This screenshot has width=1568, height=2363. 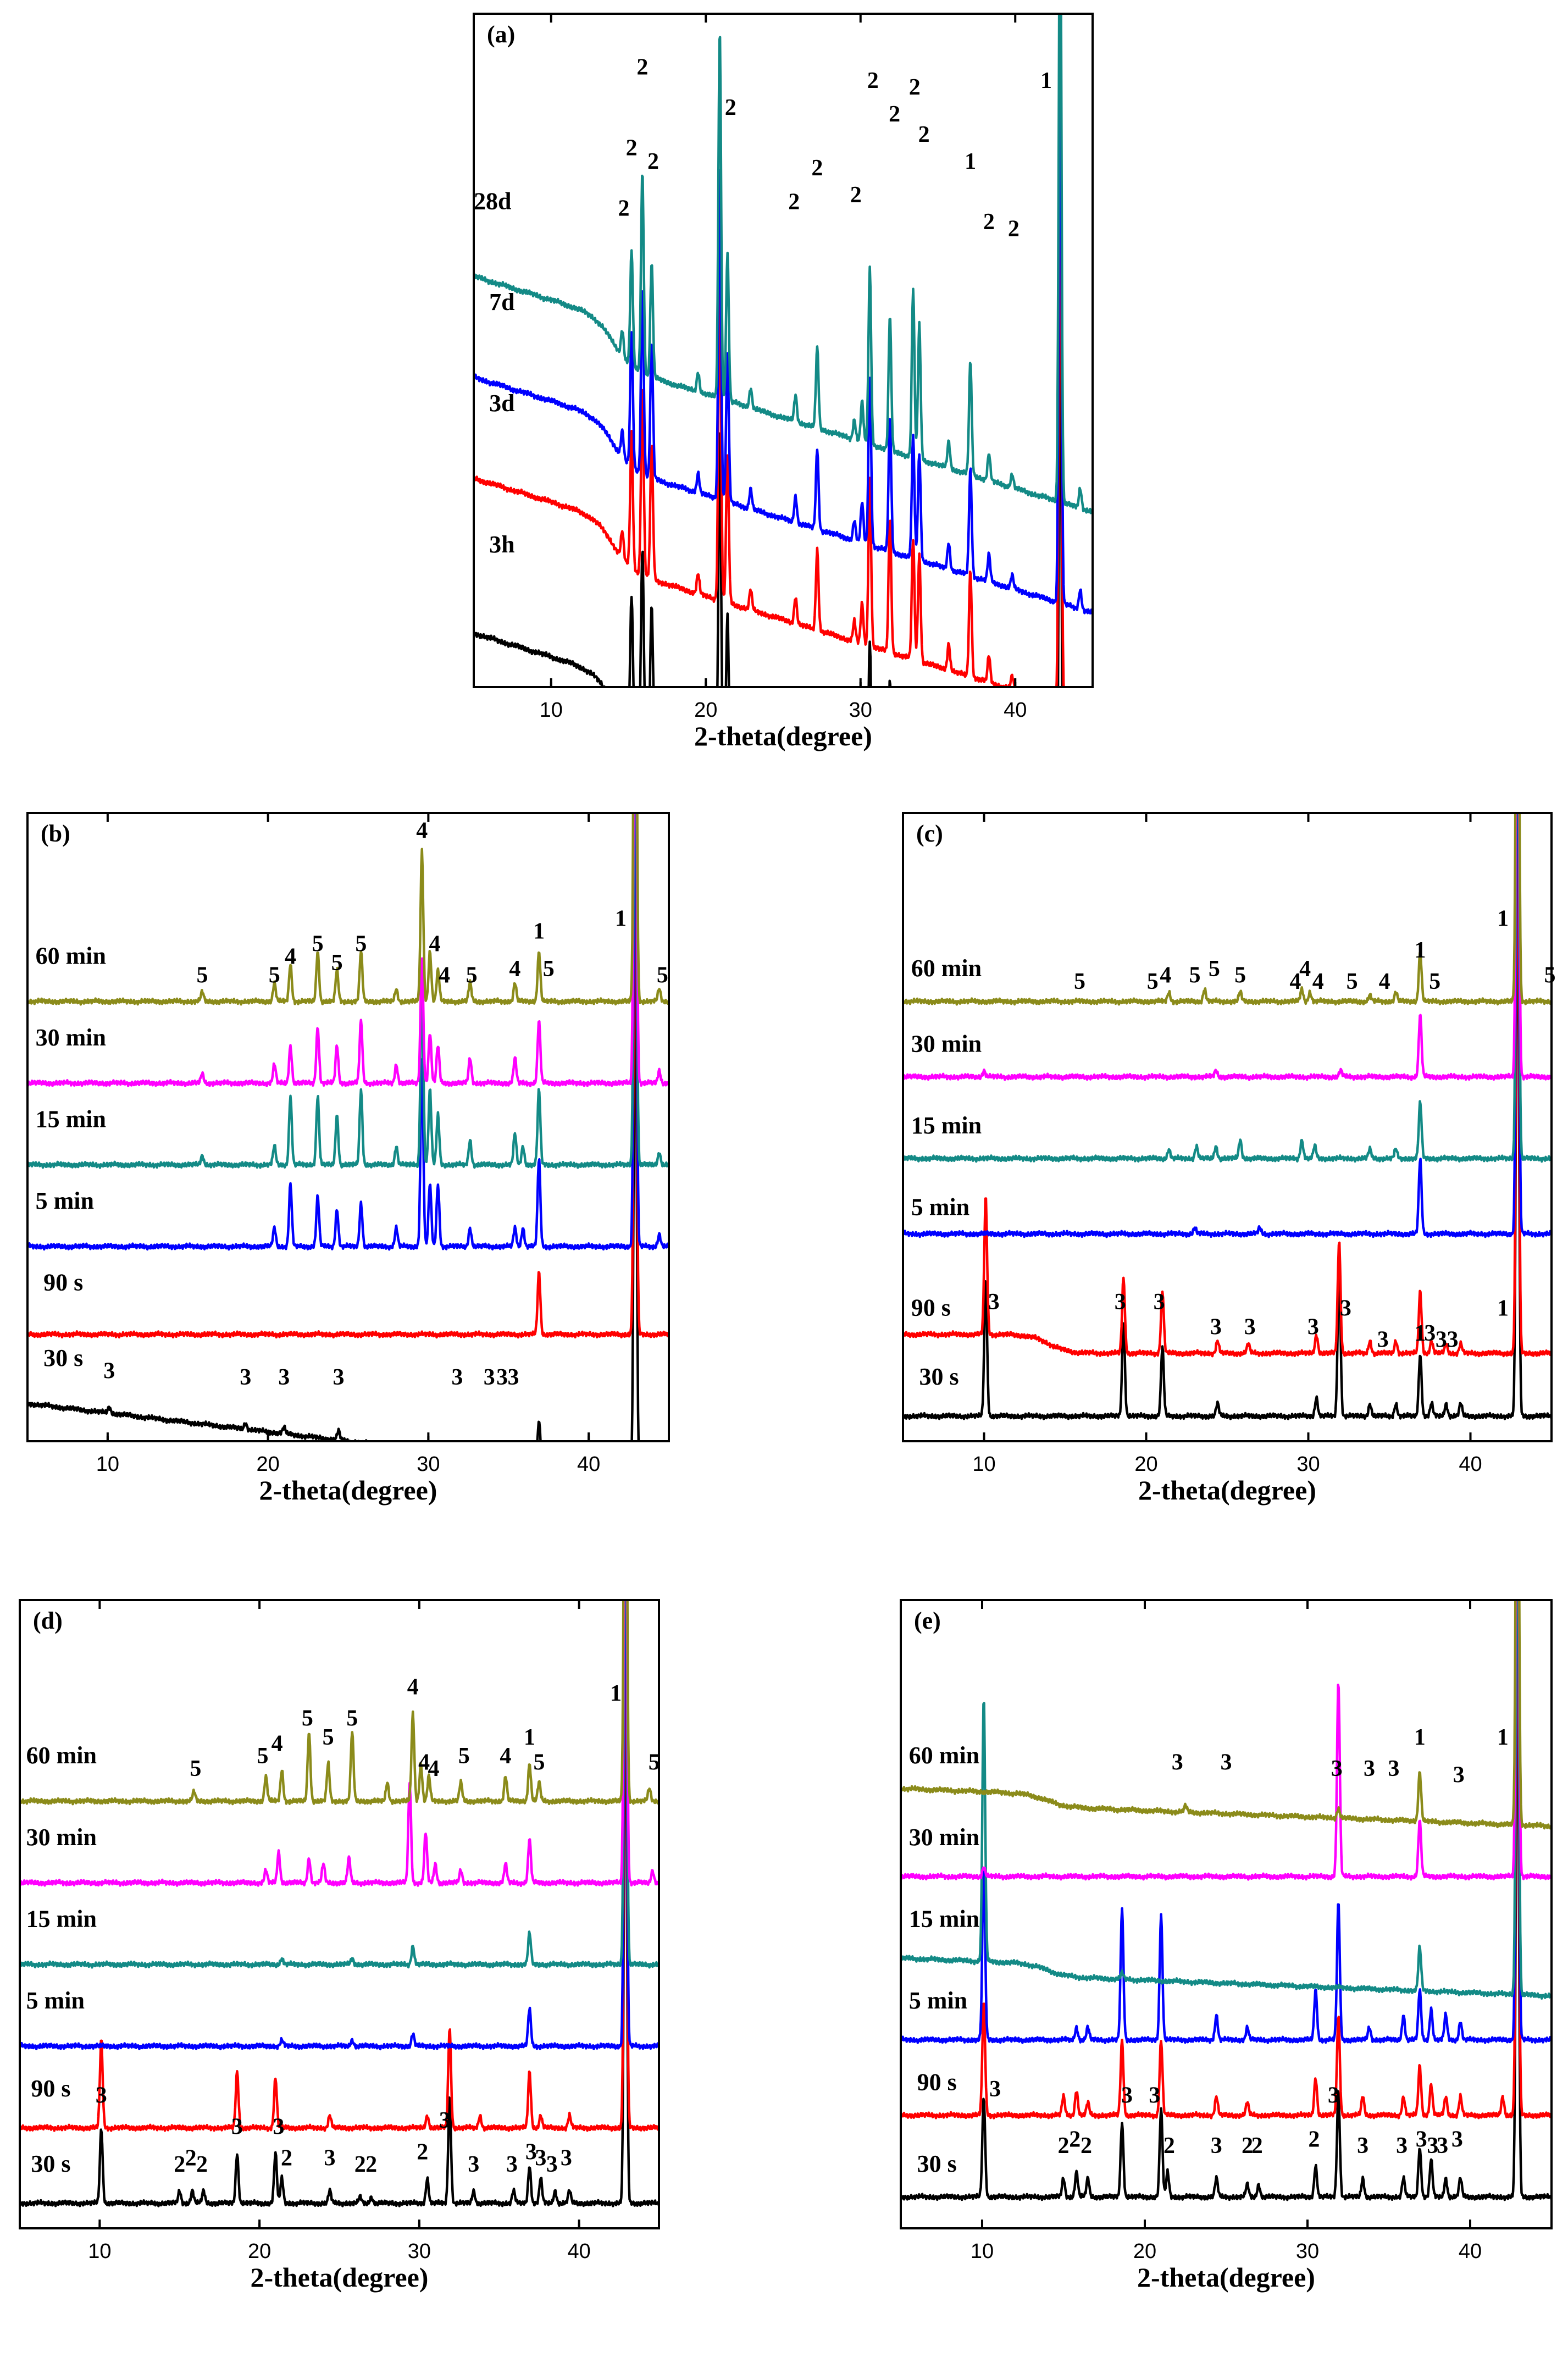 What do you see at coordinates (768, 480) in the screenshot?
I see `trace-3h` at bounding box center [768, 480].